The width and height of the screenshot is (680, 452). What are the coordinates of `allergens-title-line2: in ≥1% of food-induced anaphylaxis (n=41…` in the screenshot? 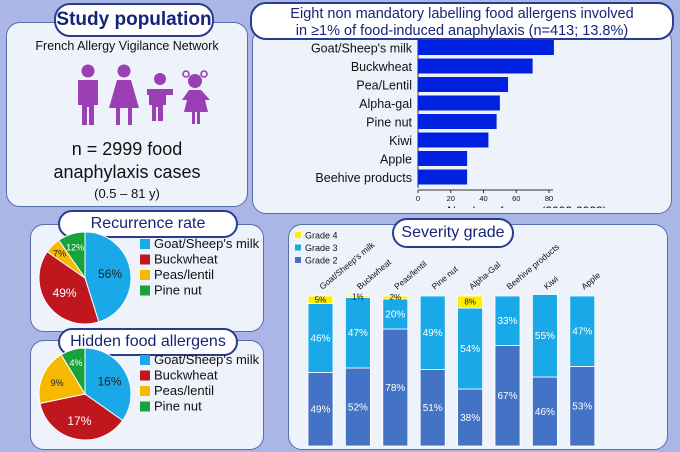 It's located at (462, 31).